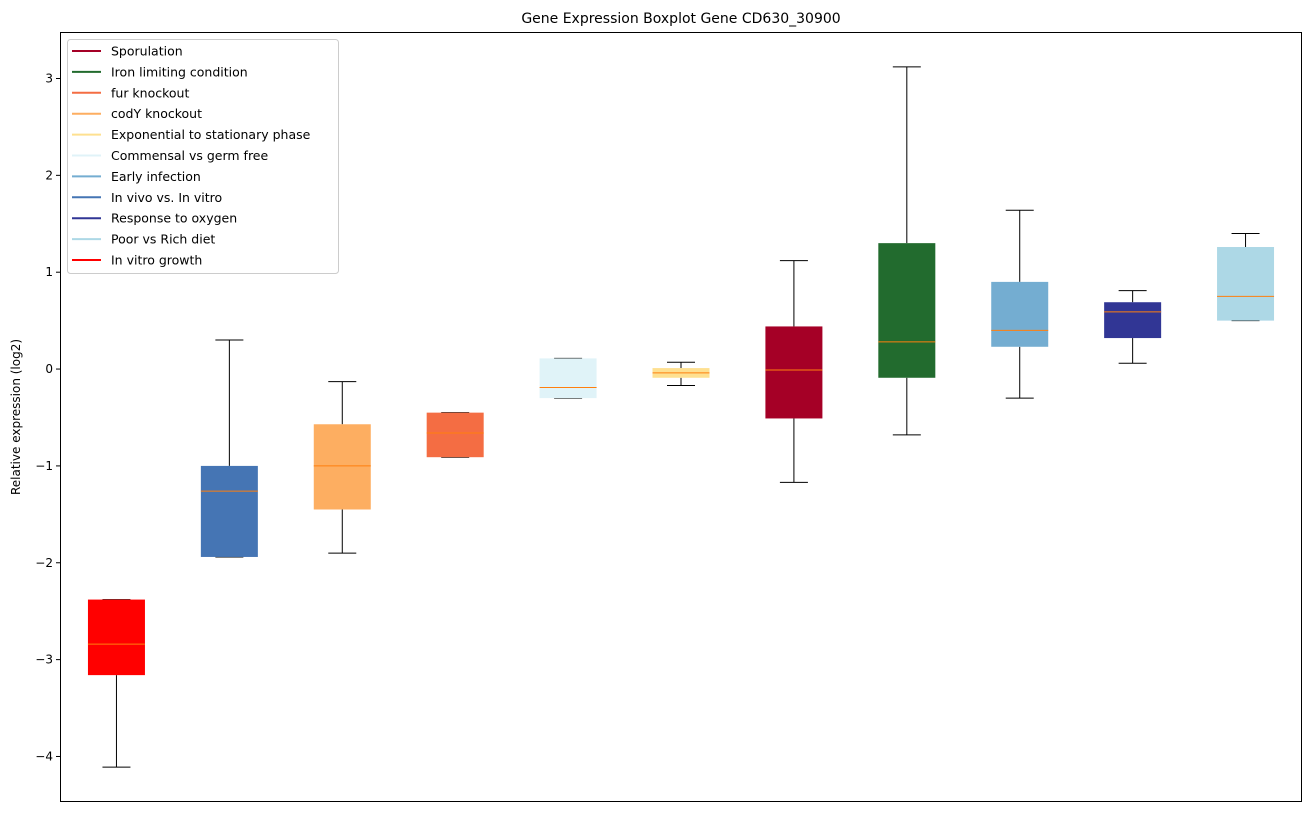  I want to click on y-tick-label: 3, so click(49, 78).